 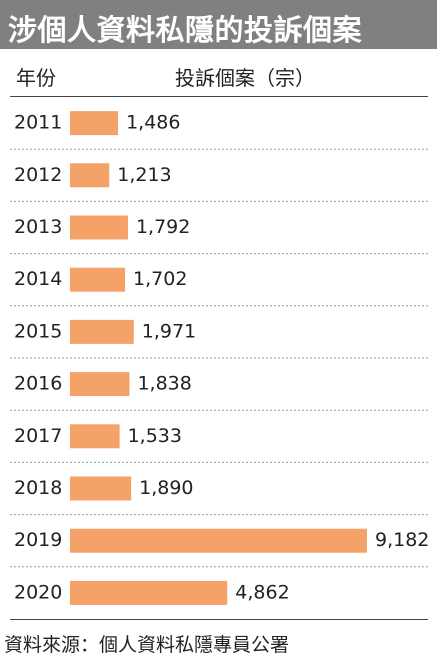 What do you see at coordinates (38, 592) in the screenshot?
I see `year-label: 2020` at bounding box center [38, 592].